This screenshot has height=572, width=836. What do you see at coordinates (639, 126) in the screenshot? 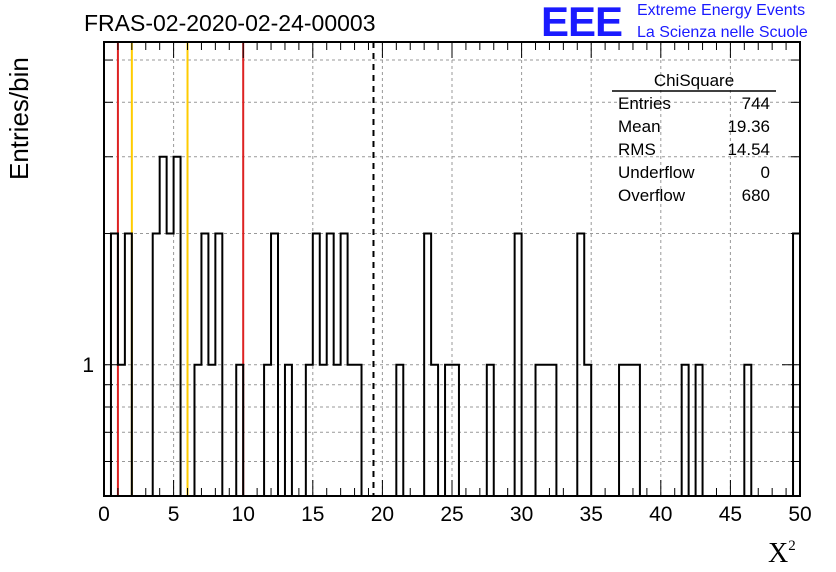
I see `stats-row-label: Mean` at bounding box center [639, 126].